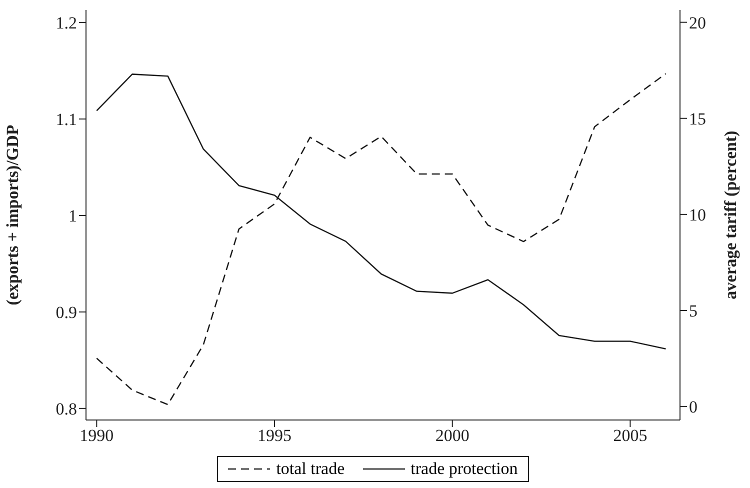 This screenshot has height=488, width=750. I want to click on x-tick-label: 2000, so click(452, 436).